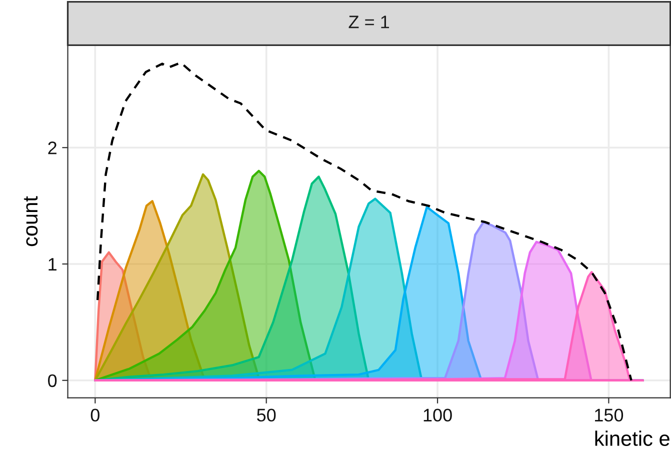 This screenshot has width=671, height=461. Describe the element at coordinates (31, 221) in the screenshot. I see `y-axis-title: count` at that location.